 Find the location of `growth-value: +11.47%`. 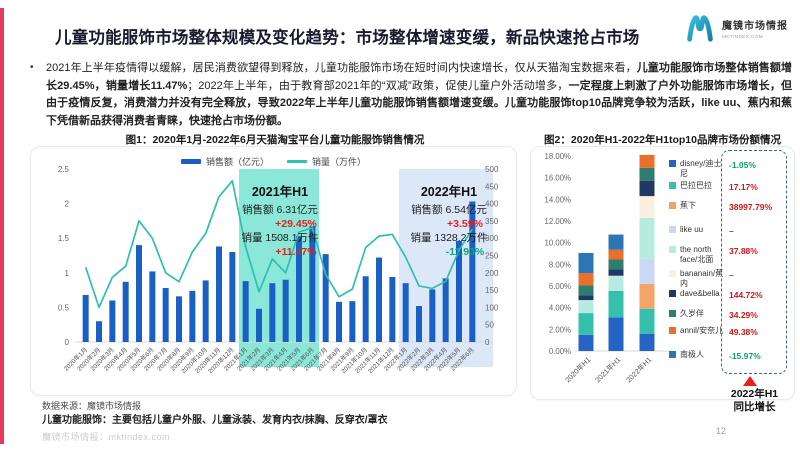

growth-value: +11.47% is located at coordinates (296, 252).